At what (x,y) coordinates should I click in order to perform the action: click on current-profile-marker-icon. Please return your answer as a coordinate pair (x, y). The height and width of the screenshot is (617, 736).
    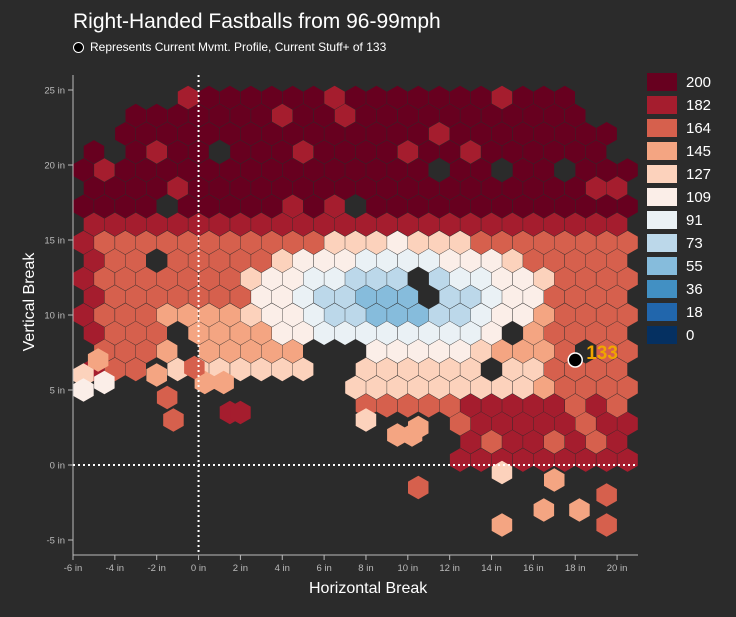
    Looking at the image, I should click on (78, 47).